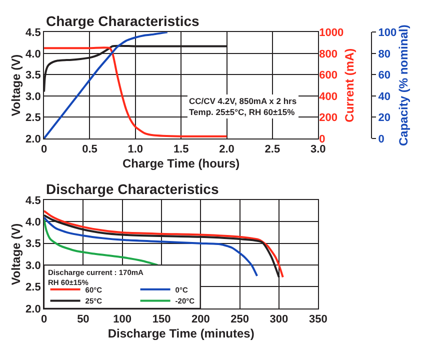  What do you see at coordinates (181, 150) in the screenshot?
I see `x-tick-label: 1.5` at bounding box center [181, 150].